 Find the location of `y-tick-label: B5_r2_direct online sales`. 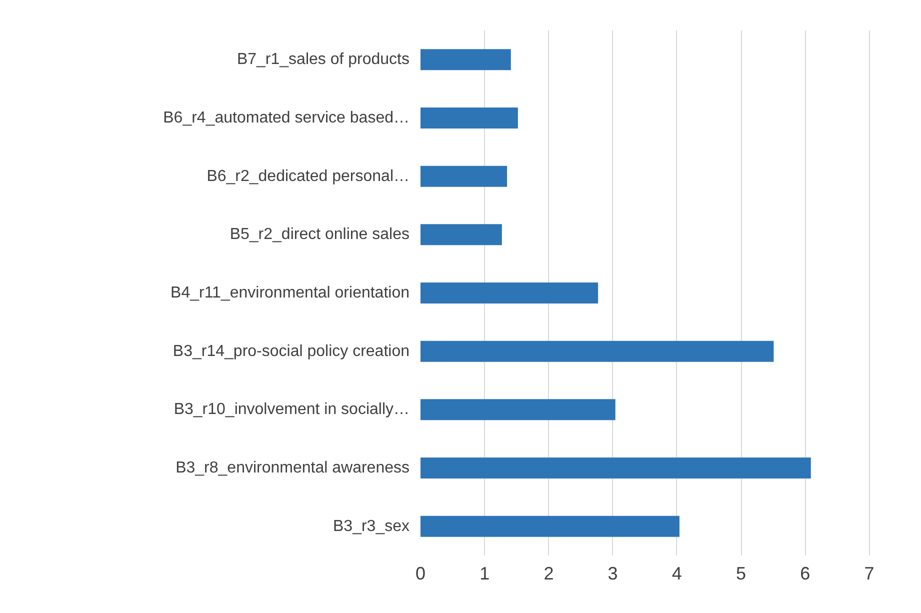

y-tick-label: B5_r2_direct online sales is located at coordinates (320, 235).